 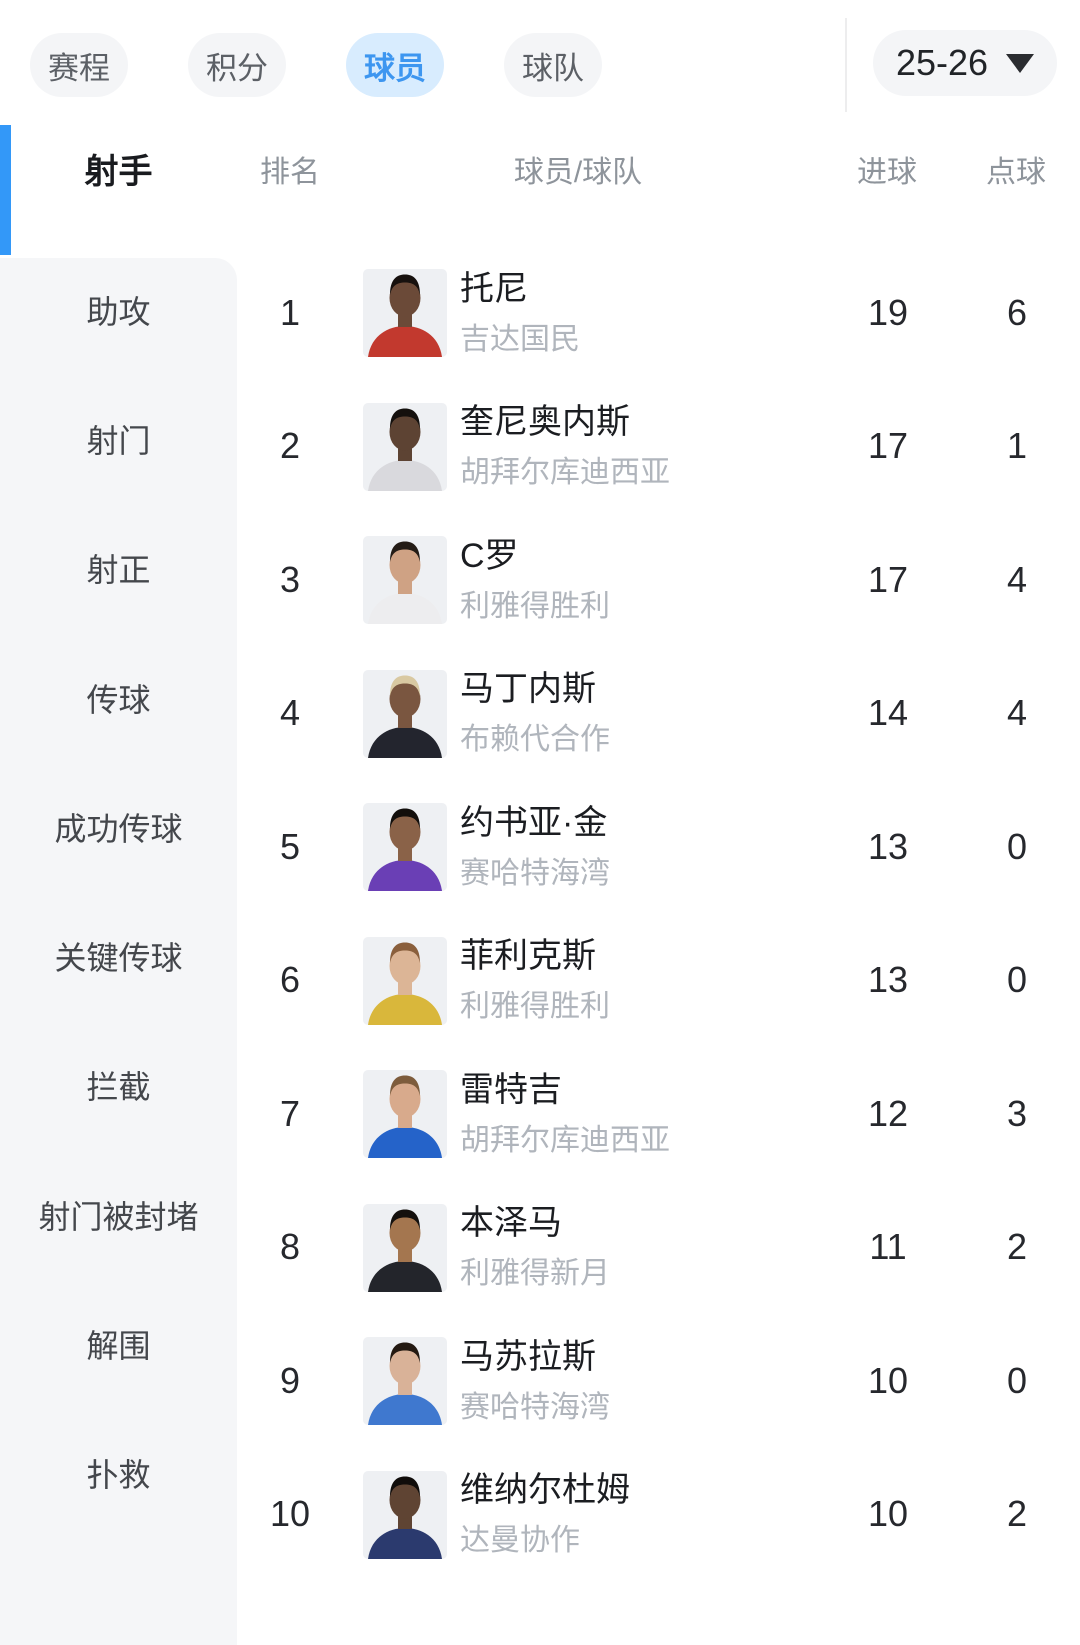 What do you see at coordinates (545, 1515) in the screenshot?
I see `player-info: 维纳尔杜姆 达曼协作` at bounding box center [545, 1515].